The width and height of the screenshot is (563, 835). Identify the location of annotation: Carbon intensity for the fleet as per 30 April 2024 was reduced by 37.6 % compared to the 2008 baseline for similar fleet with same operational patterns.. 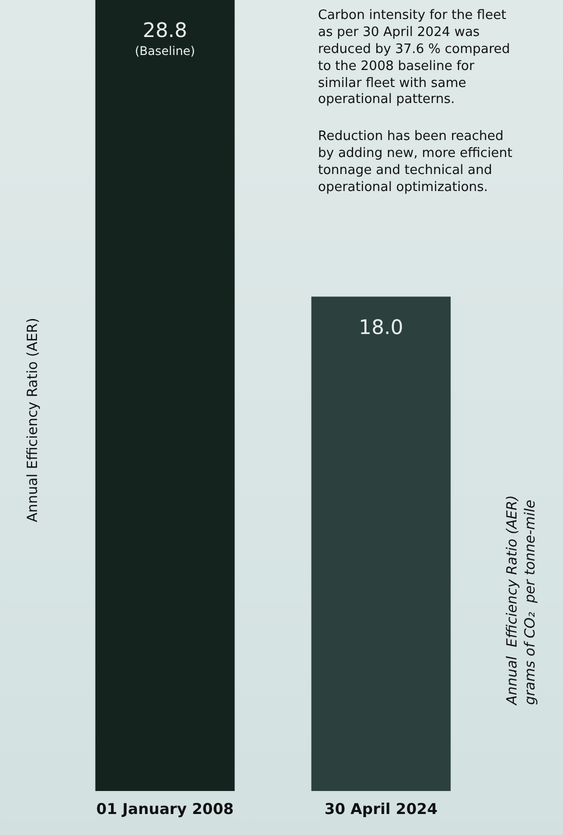
(415, 59).